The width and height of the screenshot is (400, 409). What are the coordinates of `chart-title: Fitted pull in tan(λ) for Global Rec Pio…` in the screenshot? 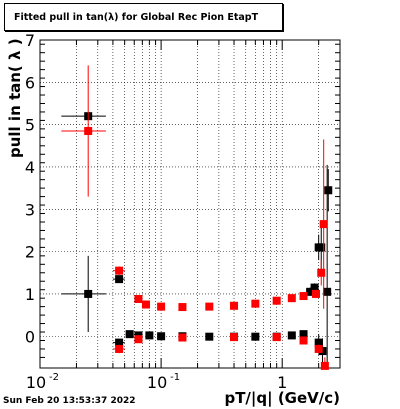 It's located at (136, 17).